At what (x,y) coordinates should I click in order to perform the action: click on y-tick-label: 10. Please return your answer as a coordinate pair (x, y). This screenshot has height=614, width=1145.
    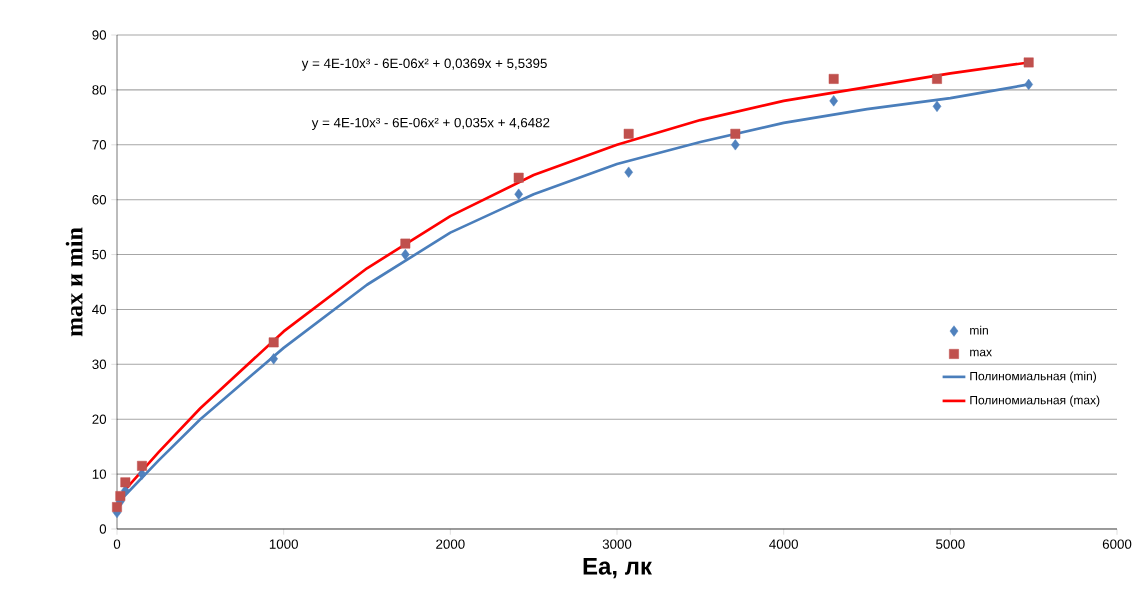
    Looking at the image, I should click on (99, 474).